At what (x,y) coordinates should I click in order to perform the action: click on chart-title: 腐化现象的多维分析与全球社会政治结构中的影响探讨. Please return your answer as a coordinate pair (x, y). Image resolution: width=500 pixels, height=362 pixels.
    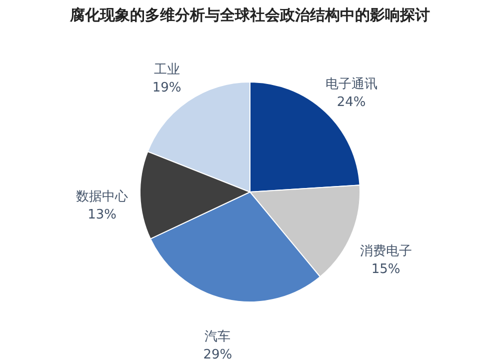
    Looking at the image, I should click on (249, 15).